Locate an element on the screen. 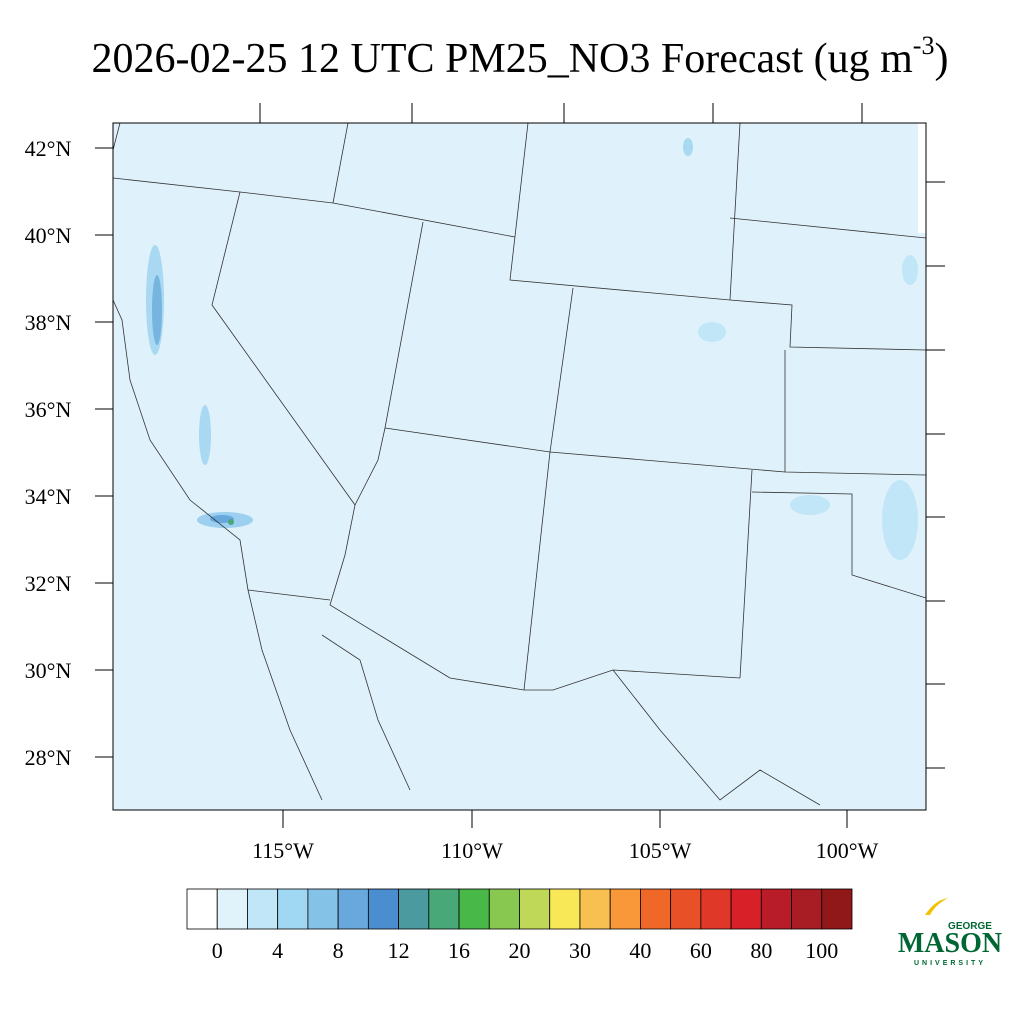 Image resolution: width=1024 pixels, height=1024 pixels. lon-label: 100°W is located at coordinates (847, 850).